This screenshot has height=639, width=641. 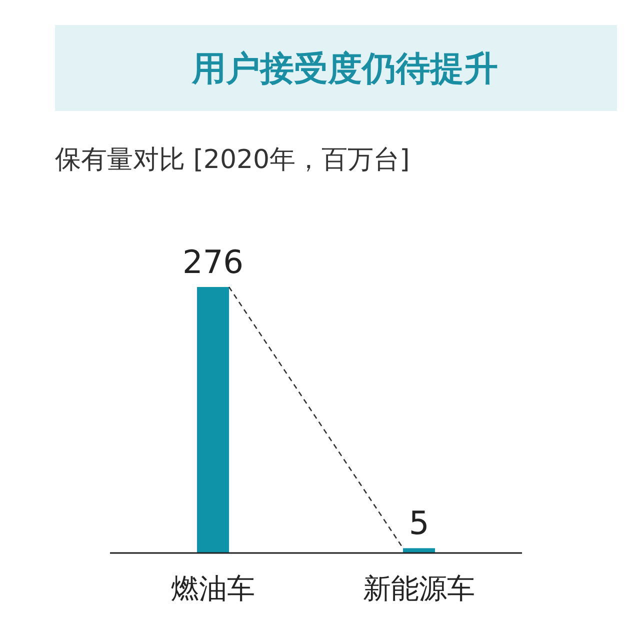 I want to click on data-label: 5, so click(x=419, y=523).